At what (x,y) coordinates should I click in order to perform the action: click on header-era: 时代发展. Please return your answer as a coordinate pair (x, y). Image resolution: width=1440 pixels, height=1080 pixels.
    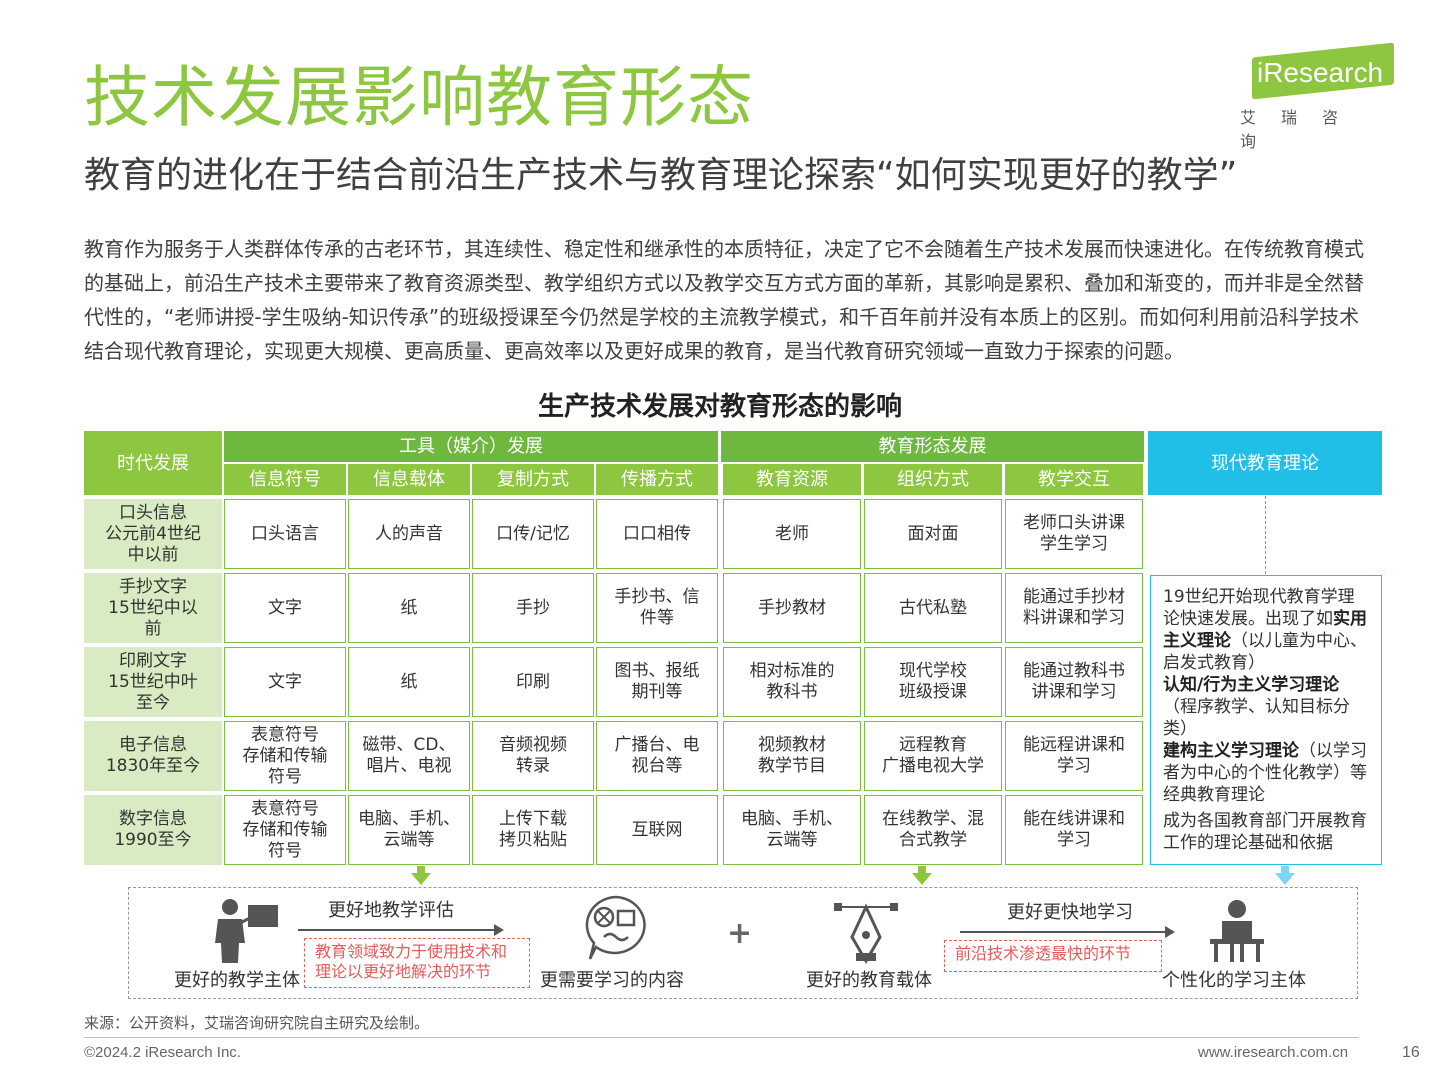
    Looking at the image, I should click on (153, 463).